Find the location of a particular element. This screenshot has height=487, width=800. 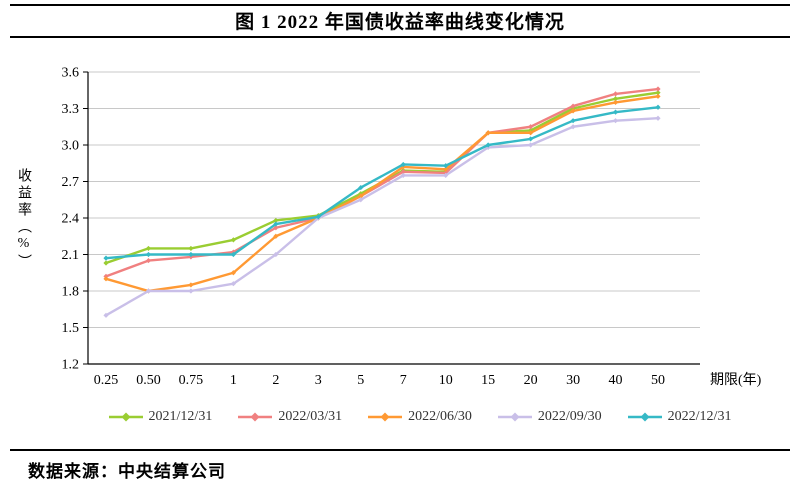

data-source: 数据来源：中央结算公司 is located at coordinates (127, 471).